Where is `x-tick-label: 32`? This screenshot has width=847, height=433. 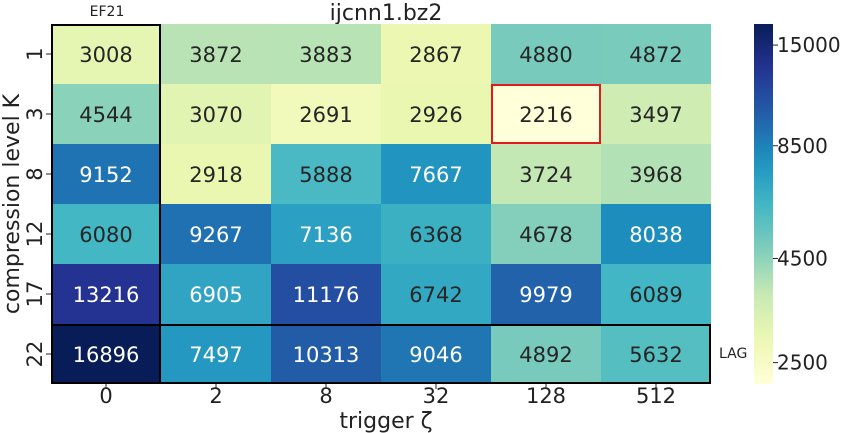 x-tick-label: 32 is located at coordinates (436, 396).